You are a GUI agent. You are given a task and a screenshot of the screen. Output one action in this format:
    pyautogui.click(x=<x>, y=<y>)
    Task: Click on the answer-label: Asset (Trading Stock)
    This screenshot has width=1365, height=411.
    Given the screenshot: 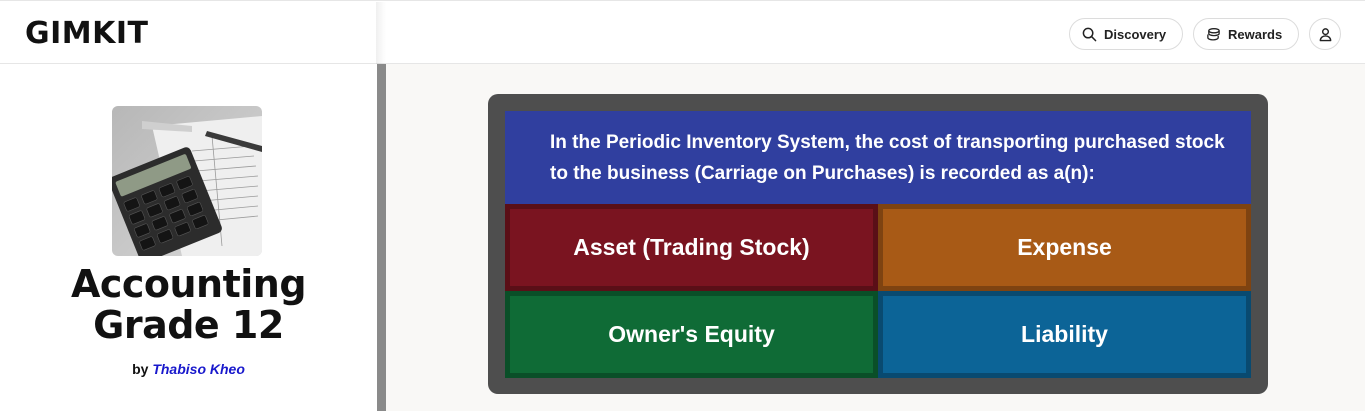 What is the action you would take?
    pyautogui.click(x=691, y=247)
    